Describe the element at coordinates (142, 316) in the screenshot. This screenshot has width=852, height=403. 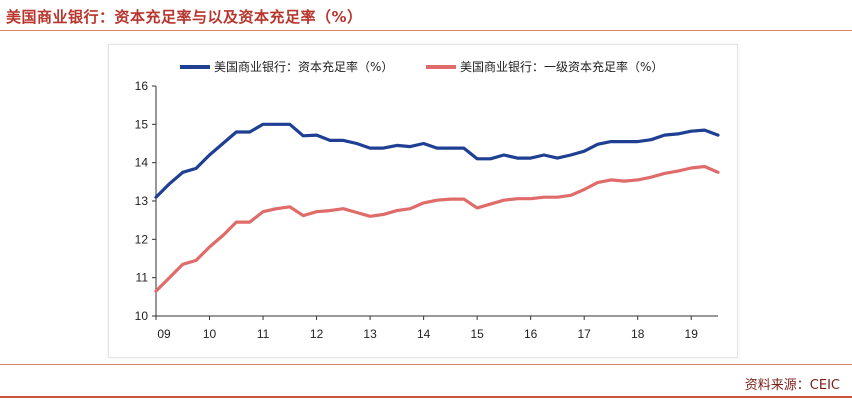
I see `y-tick-label: 10` at that location.